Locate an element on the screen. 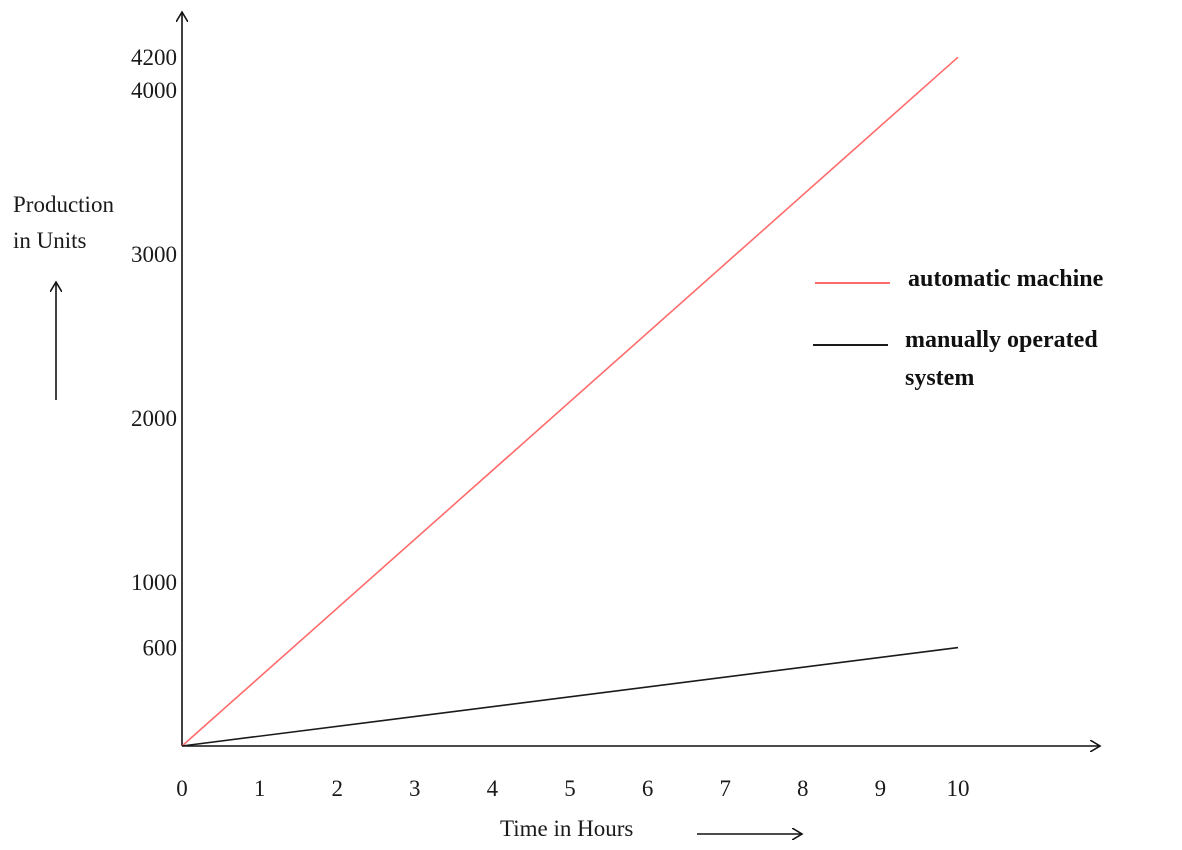 The width and height of the screenshot is (1182, 850). x-axis-title: Time in Hours is located at coordinates (566, 828).